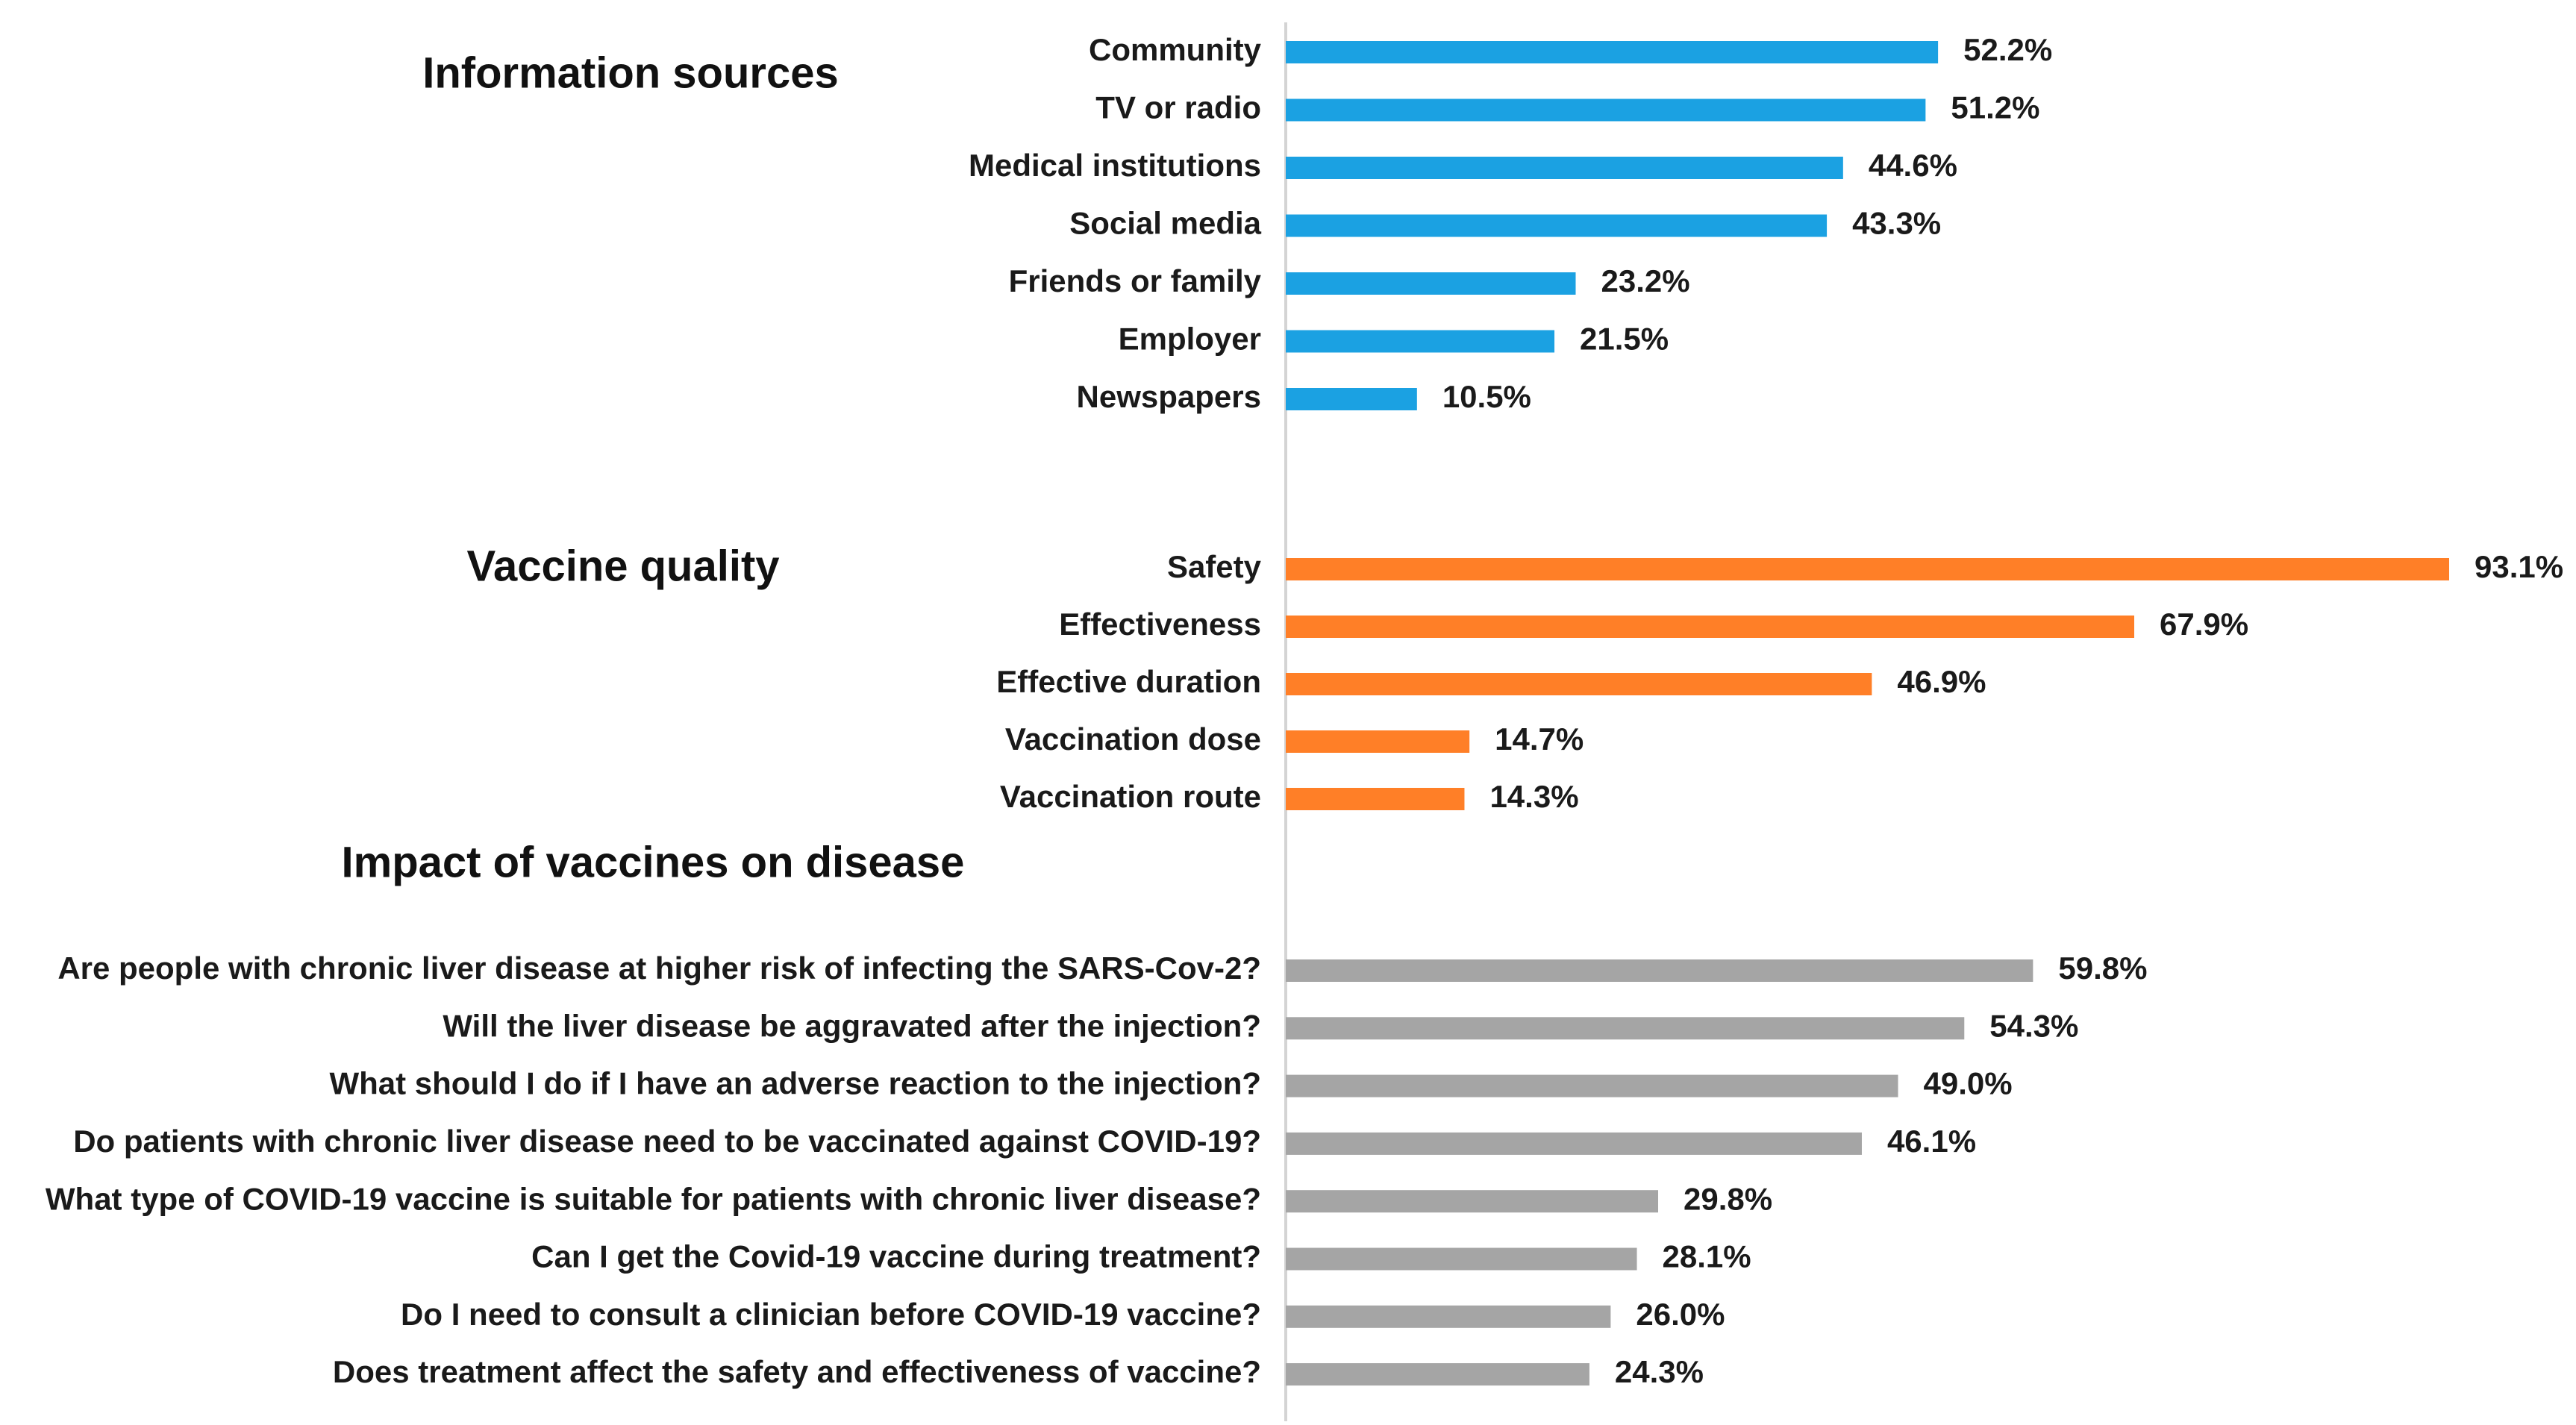  What do you see at coordinates (1659, 970) in the screenshot?
I see `bar-are-people-with-chronic-liver-disease-at` at bounding box center [1659, 970].